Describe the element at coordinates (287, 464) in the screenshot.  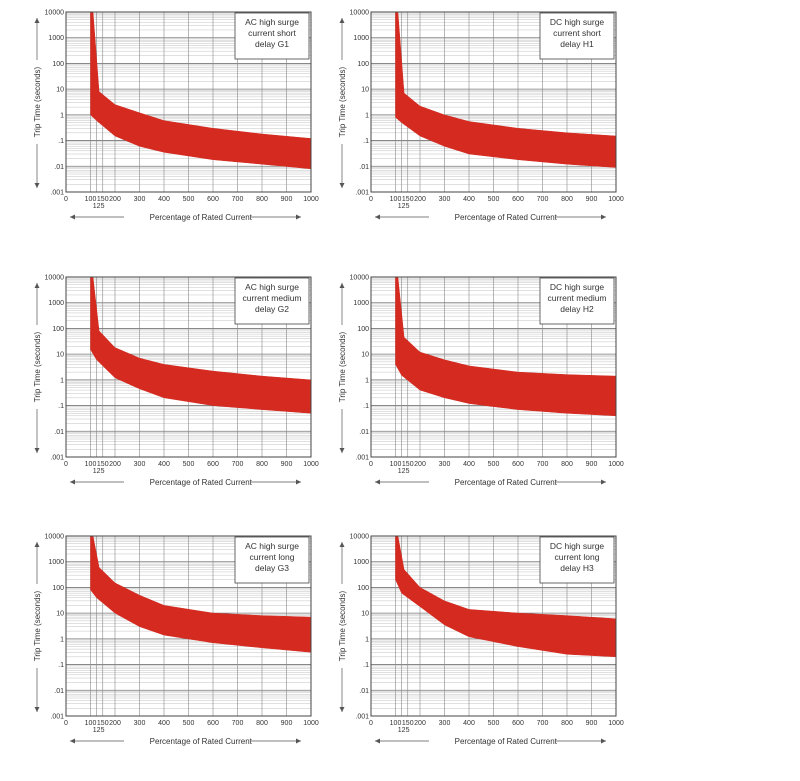
I see `x-tick-label: 900` at that location.